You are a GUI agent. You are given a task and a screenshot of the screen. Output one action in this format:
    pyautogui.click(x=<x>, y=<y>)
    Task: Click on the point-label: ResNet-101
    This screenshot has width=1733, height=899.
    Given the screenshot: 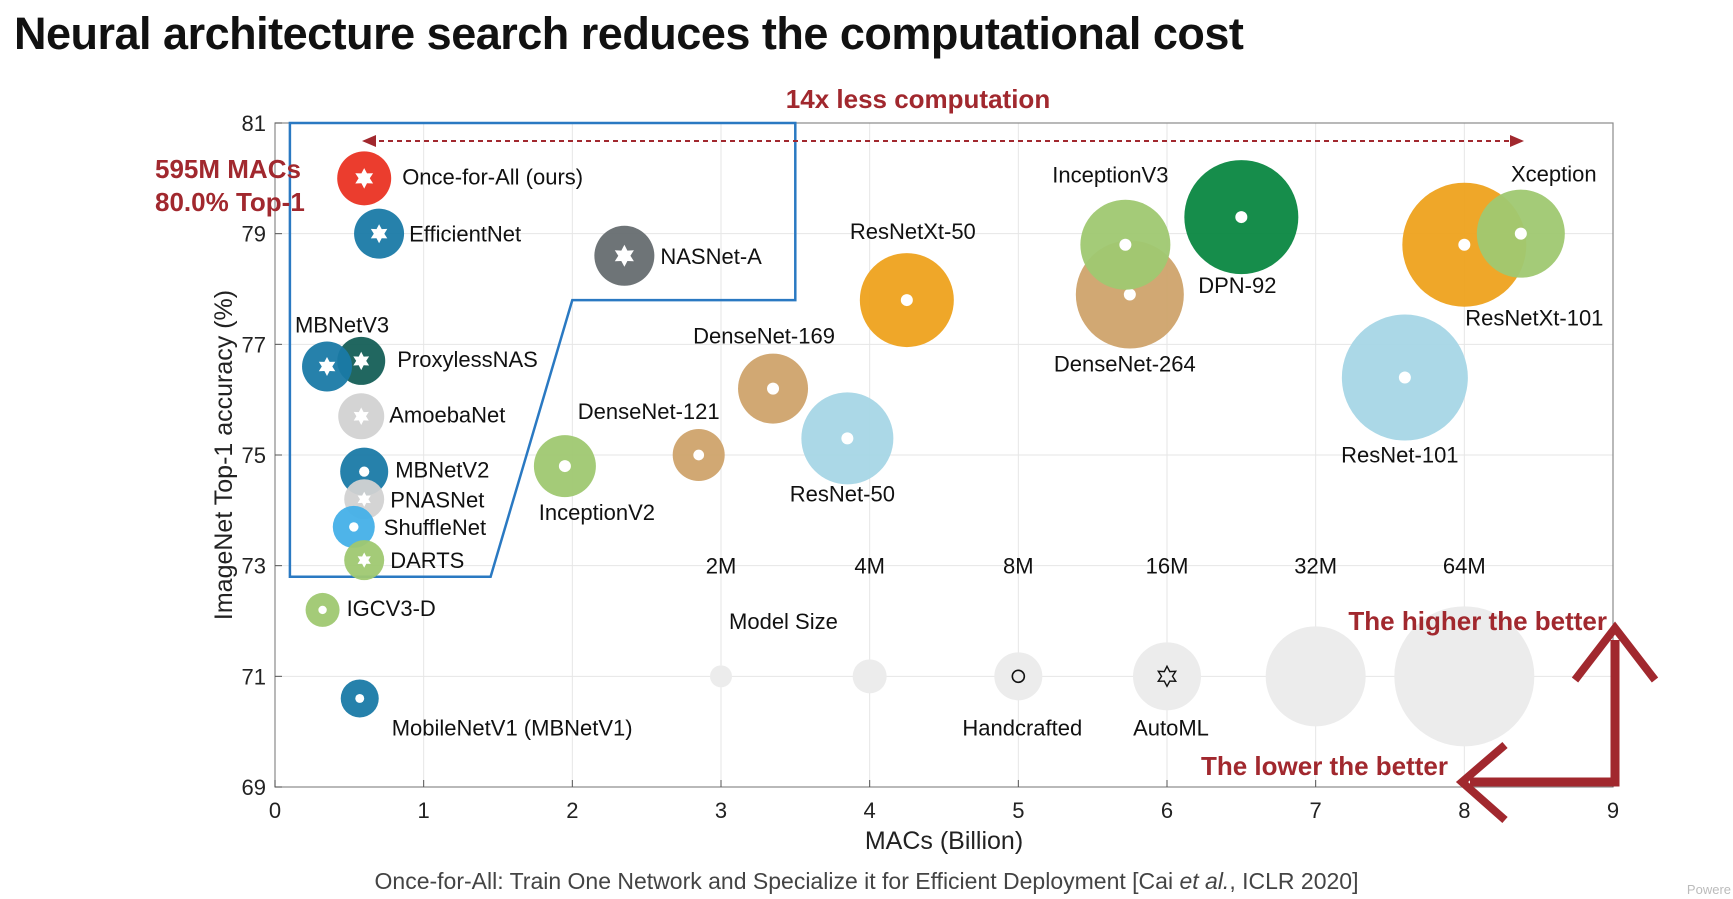 What is the action you would take?
    pyautogui.click(x=1399, y=455)
    